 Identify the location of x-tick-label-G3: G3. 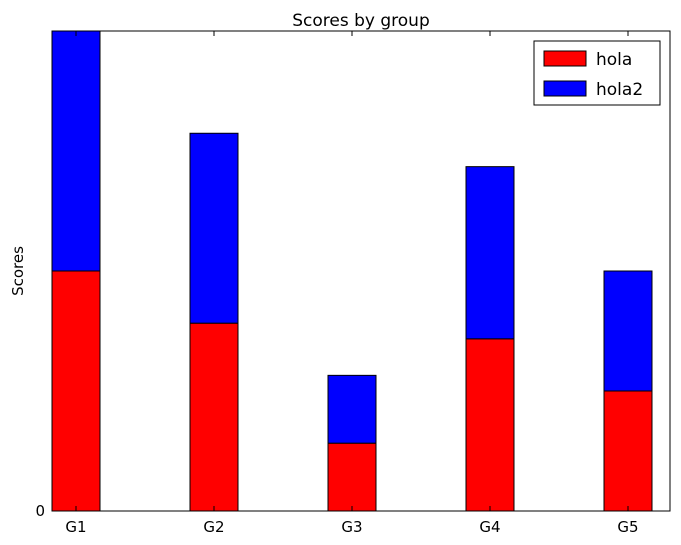
(351, 527).